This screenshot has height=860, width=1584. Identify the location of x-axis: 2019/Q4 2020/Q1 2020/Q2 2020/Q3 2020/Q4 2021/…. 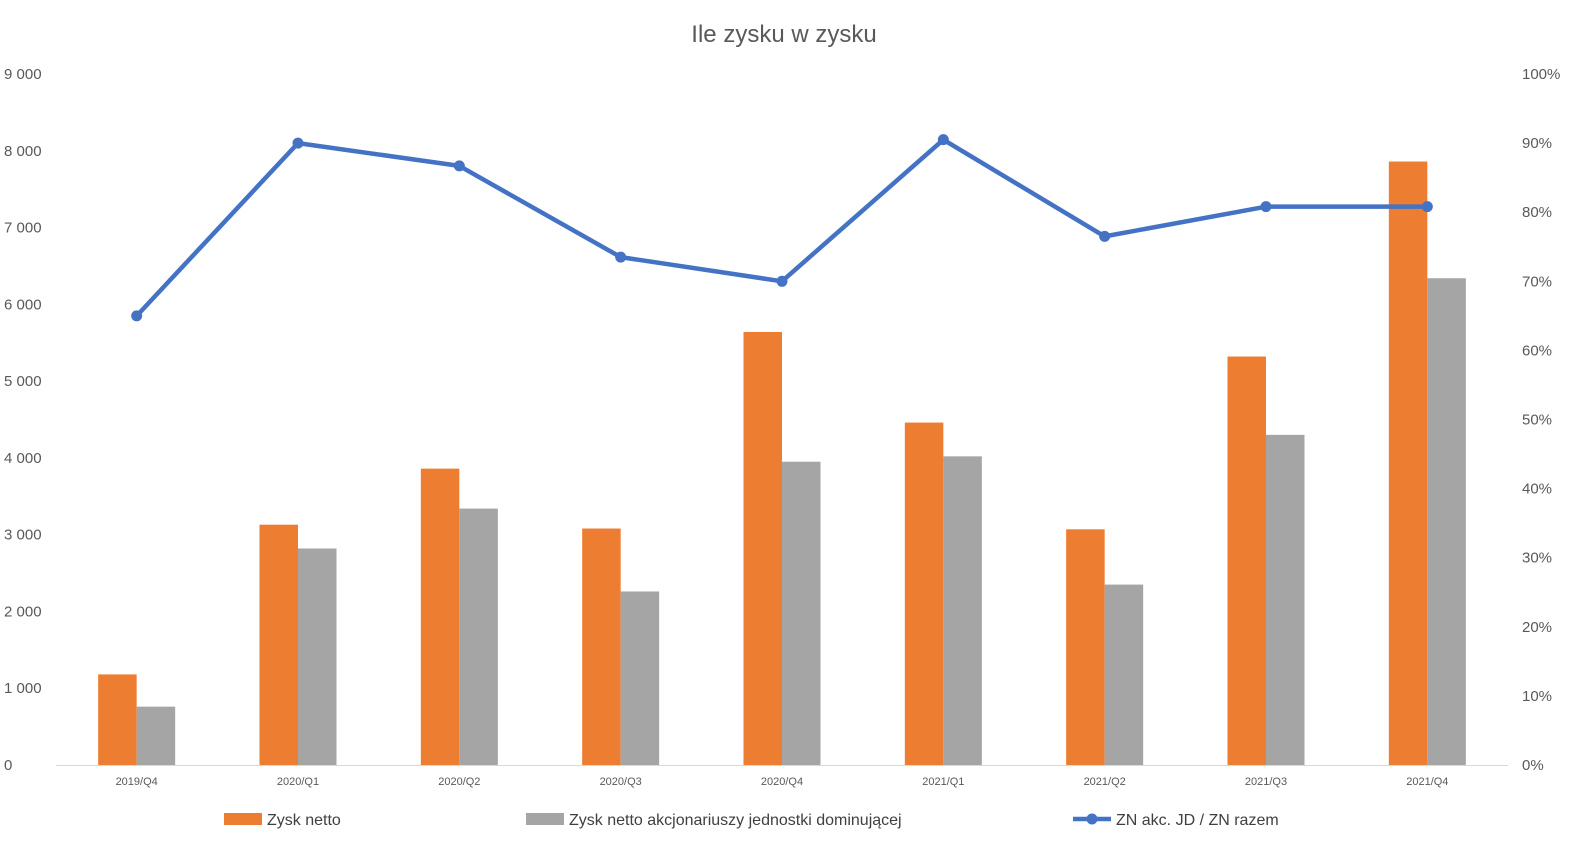
(782, 782).